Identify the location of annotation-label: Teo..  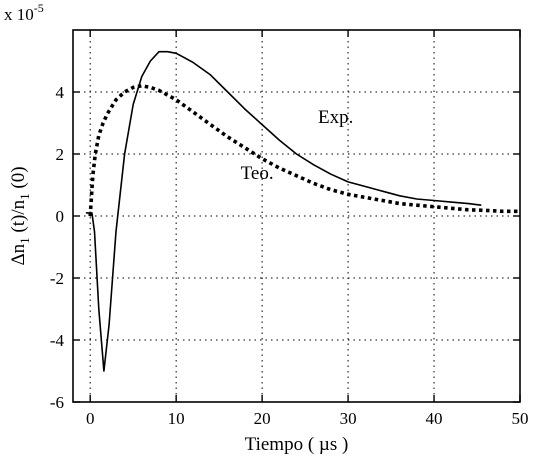
(257, 173).